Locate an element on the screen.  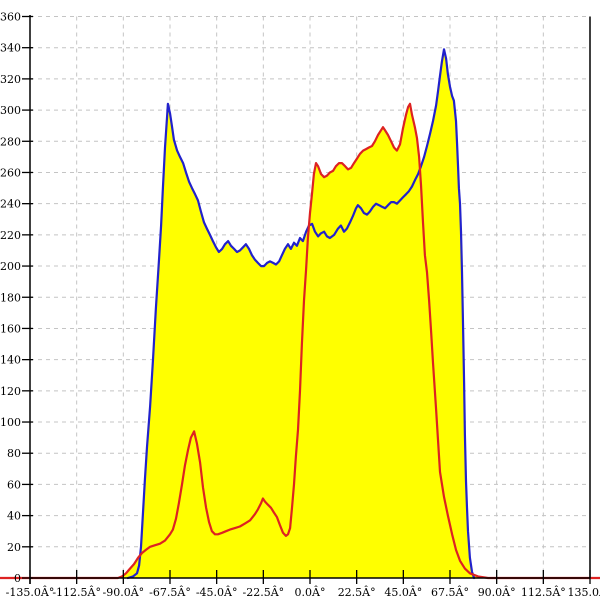
svg-text: 320 is located at coordinates (10, 79).